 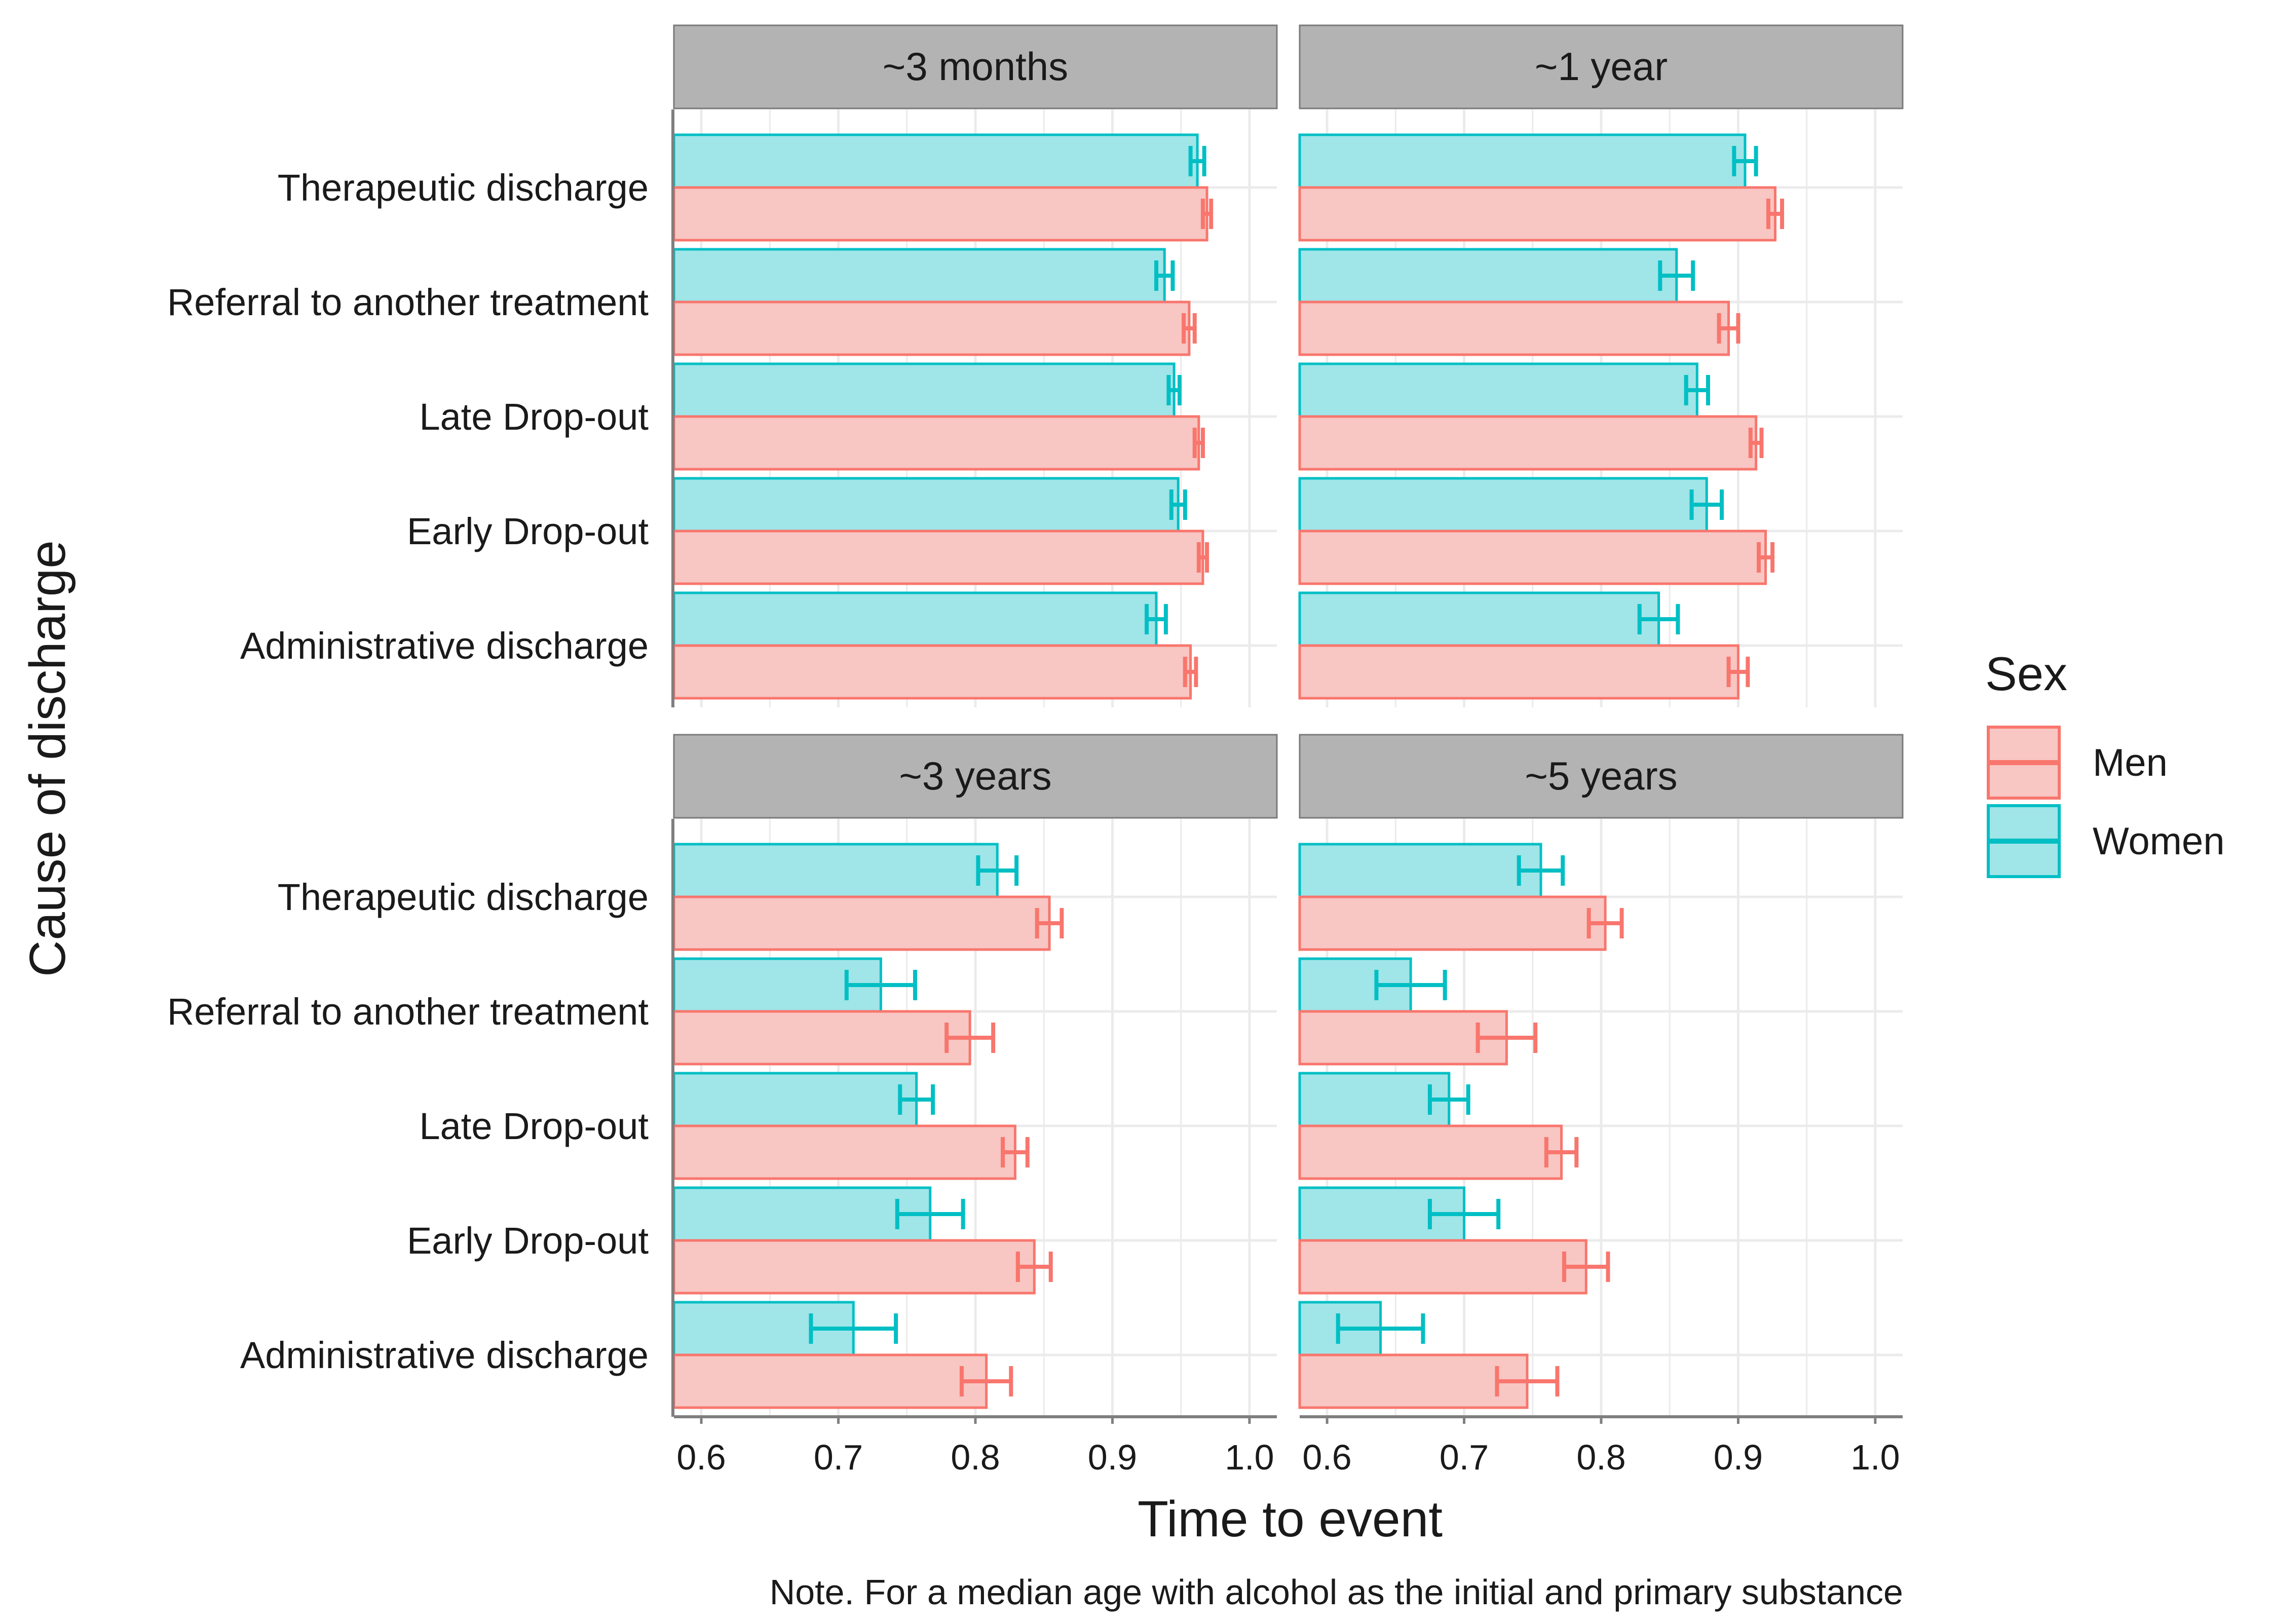 What do you see at coordinates (1291, 1519) in the screenshot?
I see `x-axis-title: Time to event` at bounding box center [1291, 1519].